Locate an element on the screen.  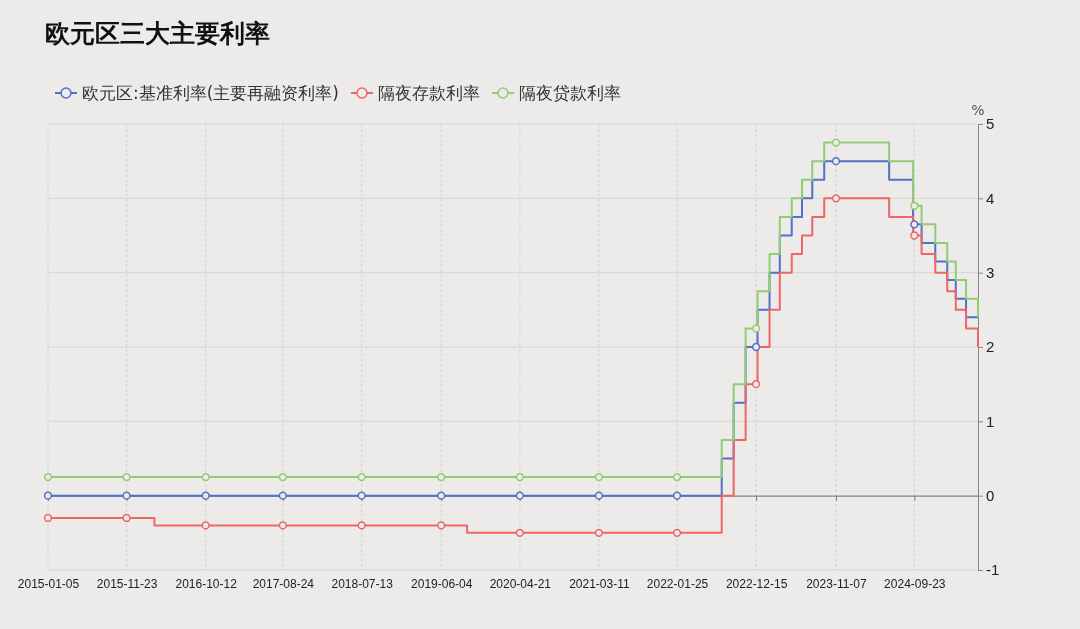
x-tick-label: 2020-04-21 is located at coordinates (520, 583).